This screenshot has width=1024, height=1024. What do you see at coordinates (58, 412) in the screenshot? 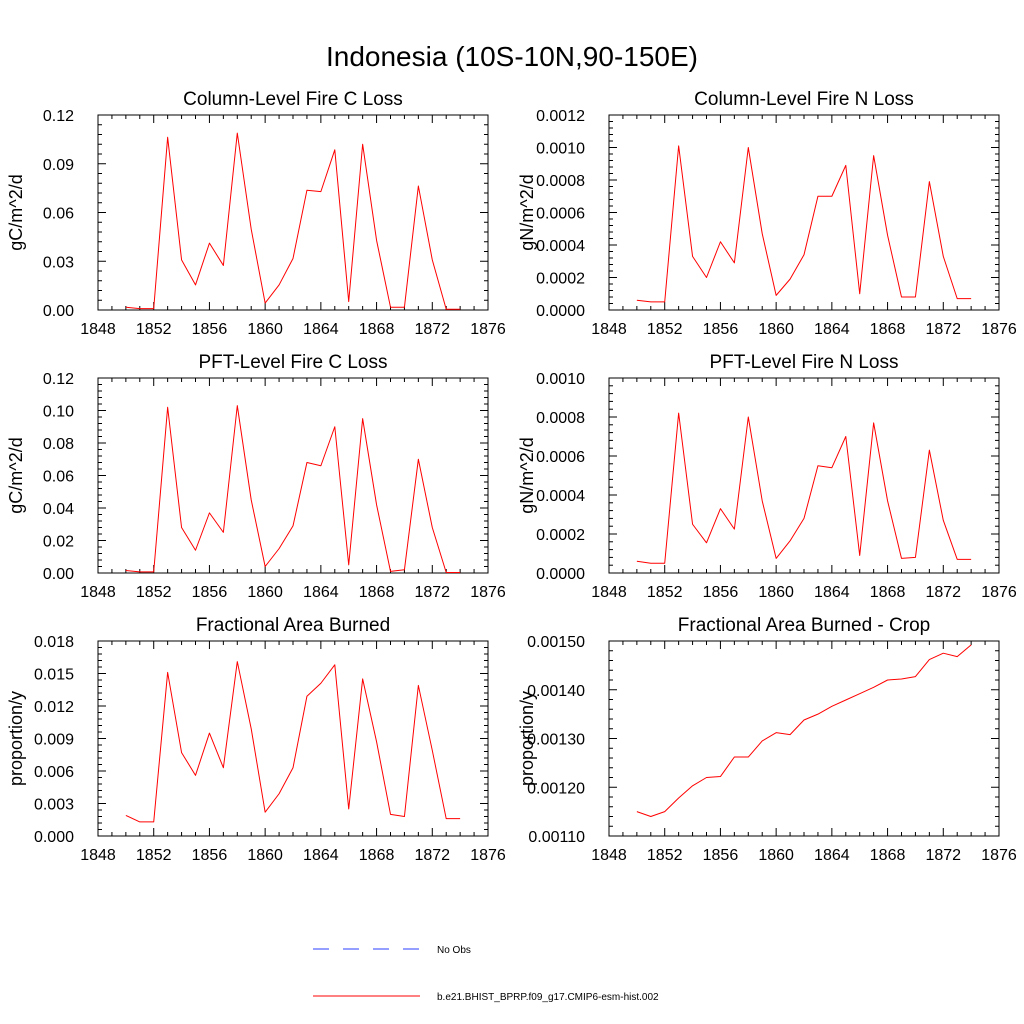
I see `y-tick-label: 0.10` at bounding box center [58, 412].